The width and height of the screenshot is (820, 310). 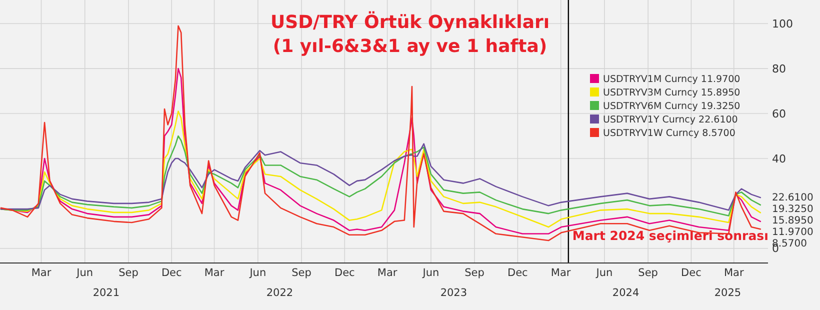 What do you see at coordinates (410, 46) in the screenshot?
I see `text: (1 yıl-6&3&1 ay ve 1 hafta)` at bounding box center [410, 46].